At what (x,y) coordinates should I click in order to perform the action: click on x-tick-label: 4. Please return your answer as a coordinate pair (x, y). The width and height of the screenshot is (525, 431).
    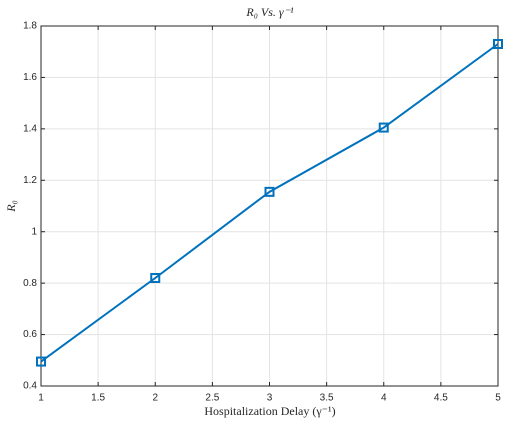
    Looking at the image, I should click on (384, 398).